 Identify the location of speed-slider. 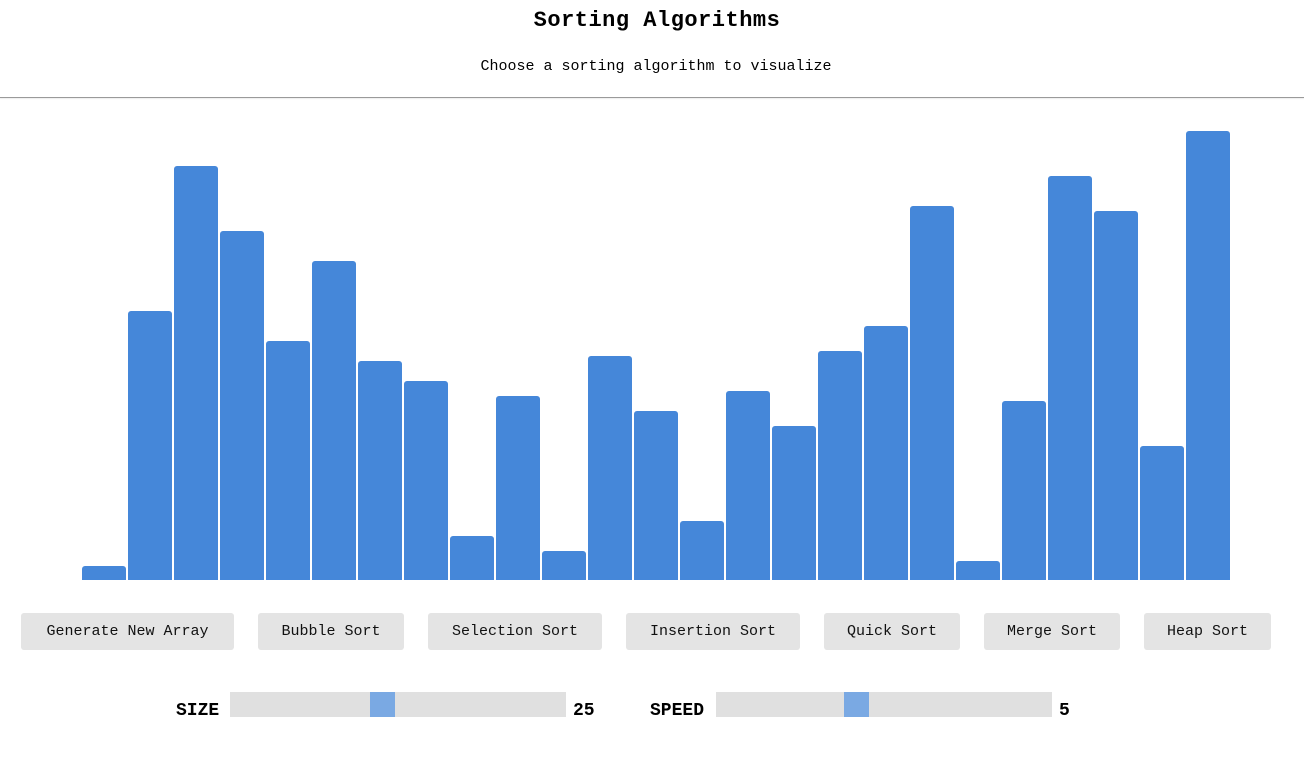
(884, 704).